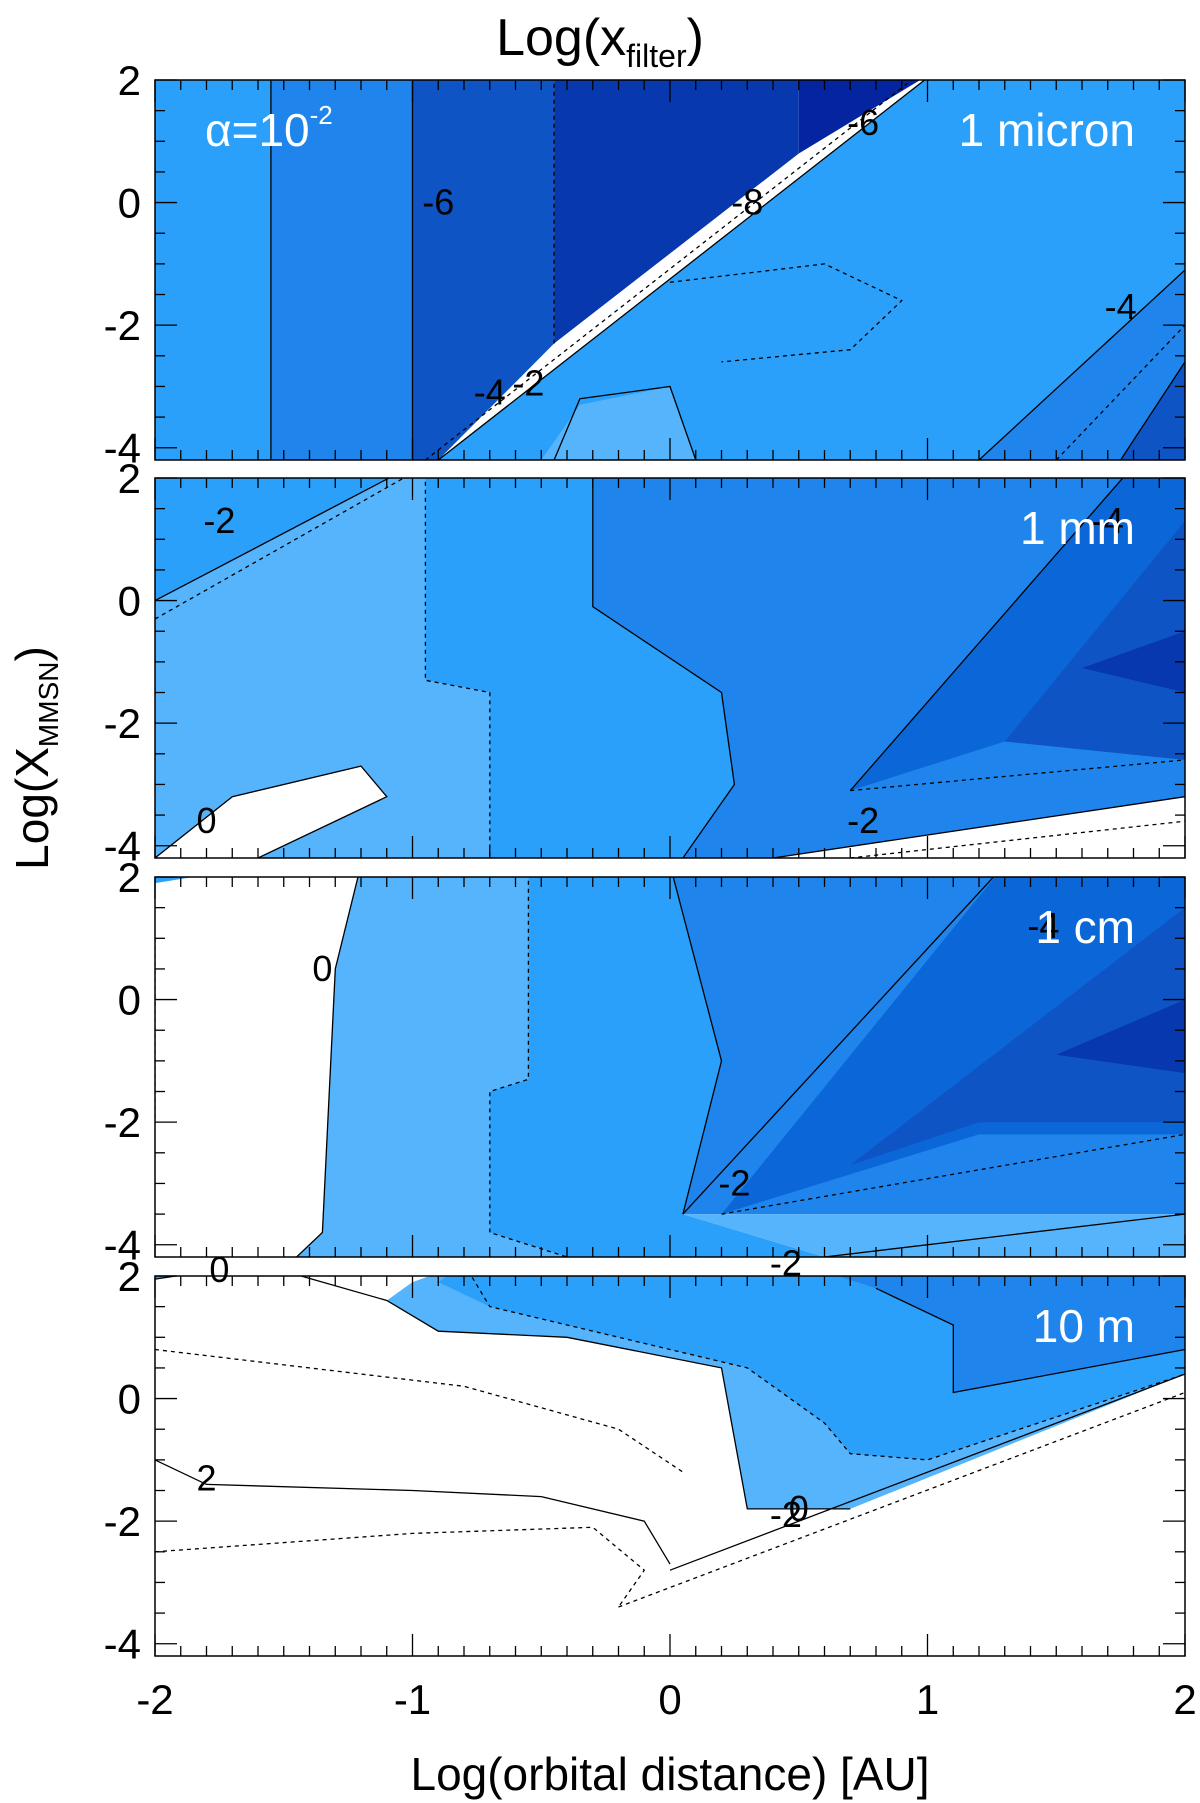 This screenshot has width=1200, height=1803. I want to click on figure-title: Log(xfilter), so click(600, 41).